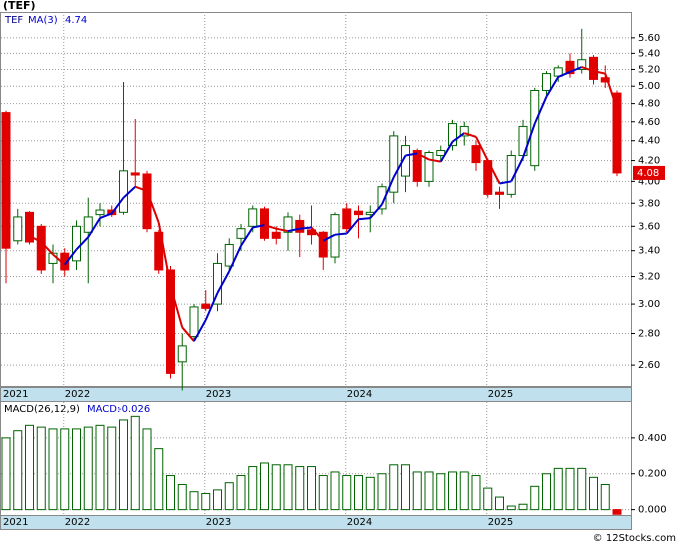 This screenshot has height=546, width=680. Describe the element at coordinates (652, 510) in the screenshot. I see `y-tick-label: 0.000` at that location.